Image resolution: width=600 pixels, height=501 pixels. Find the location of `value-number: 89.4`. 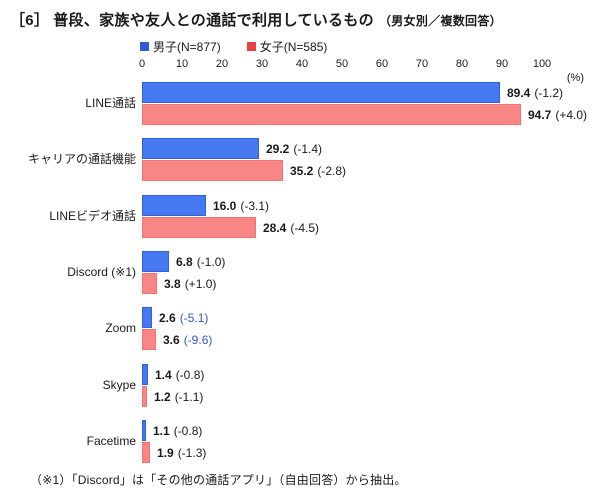

value-number: 89.4 is located at coordinates (519, 92).